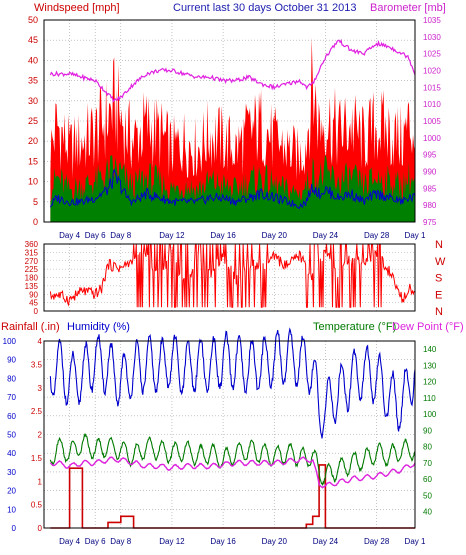  Describe the element at coordinates (33, 294) in the screenshot. I see `direction-tick-label: 90` at that location.